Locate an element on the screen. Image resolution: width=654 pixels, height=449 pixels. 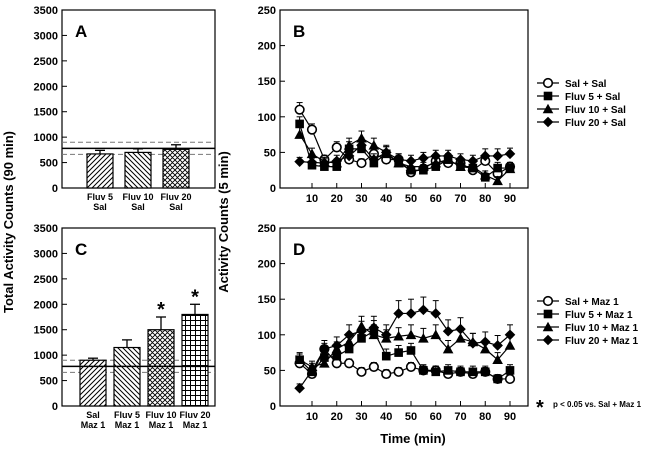
y-tick-label: 0 is located at coordinates (55, 407).